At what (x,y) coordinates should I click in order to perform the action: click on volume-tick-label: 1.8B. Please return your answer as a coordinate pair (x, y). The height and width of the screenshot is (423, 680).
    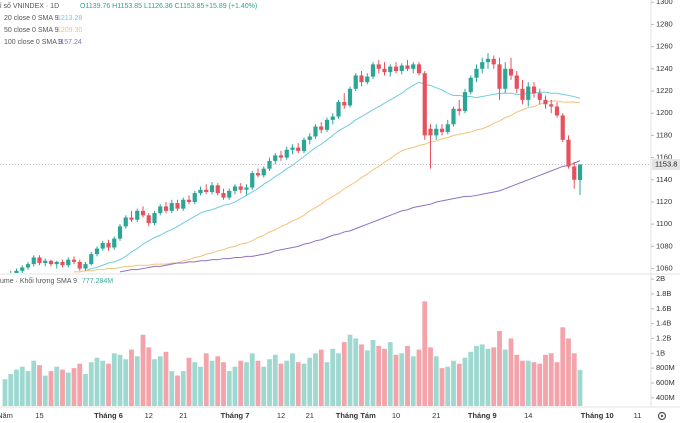
    Looking at the image, I should click on (663, 293).